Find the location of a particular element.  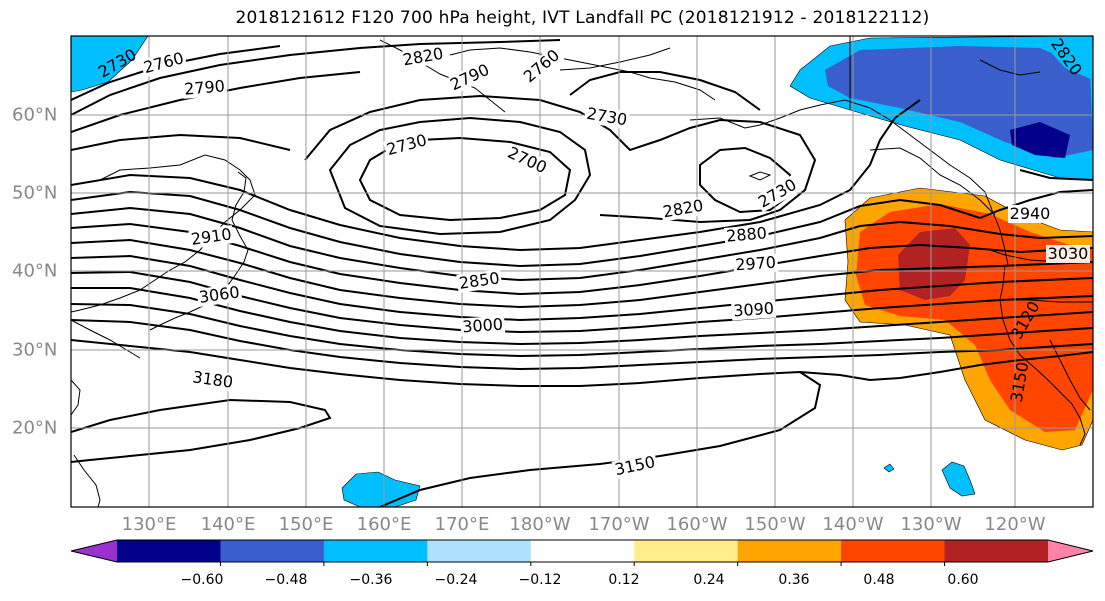

contour-label: 2940 is located at coordinates (1030, 213).